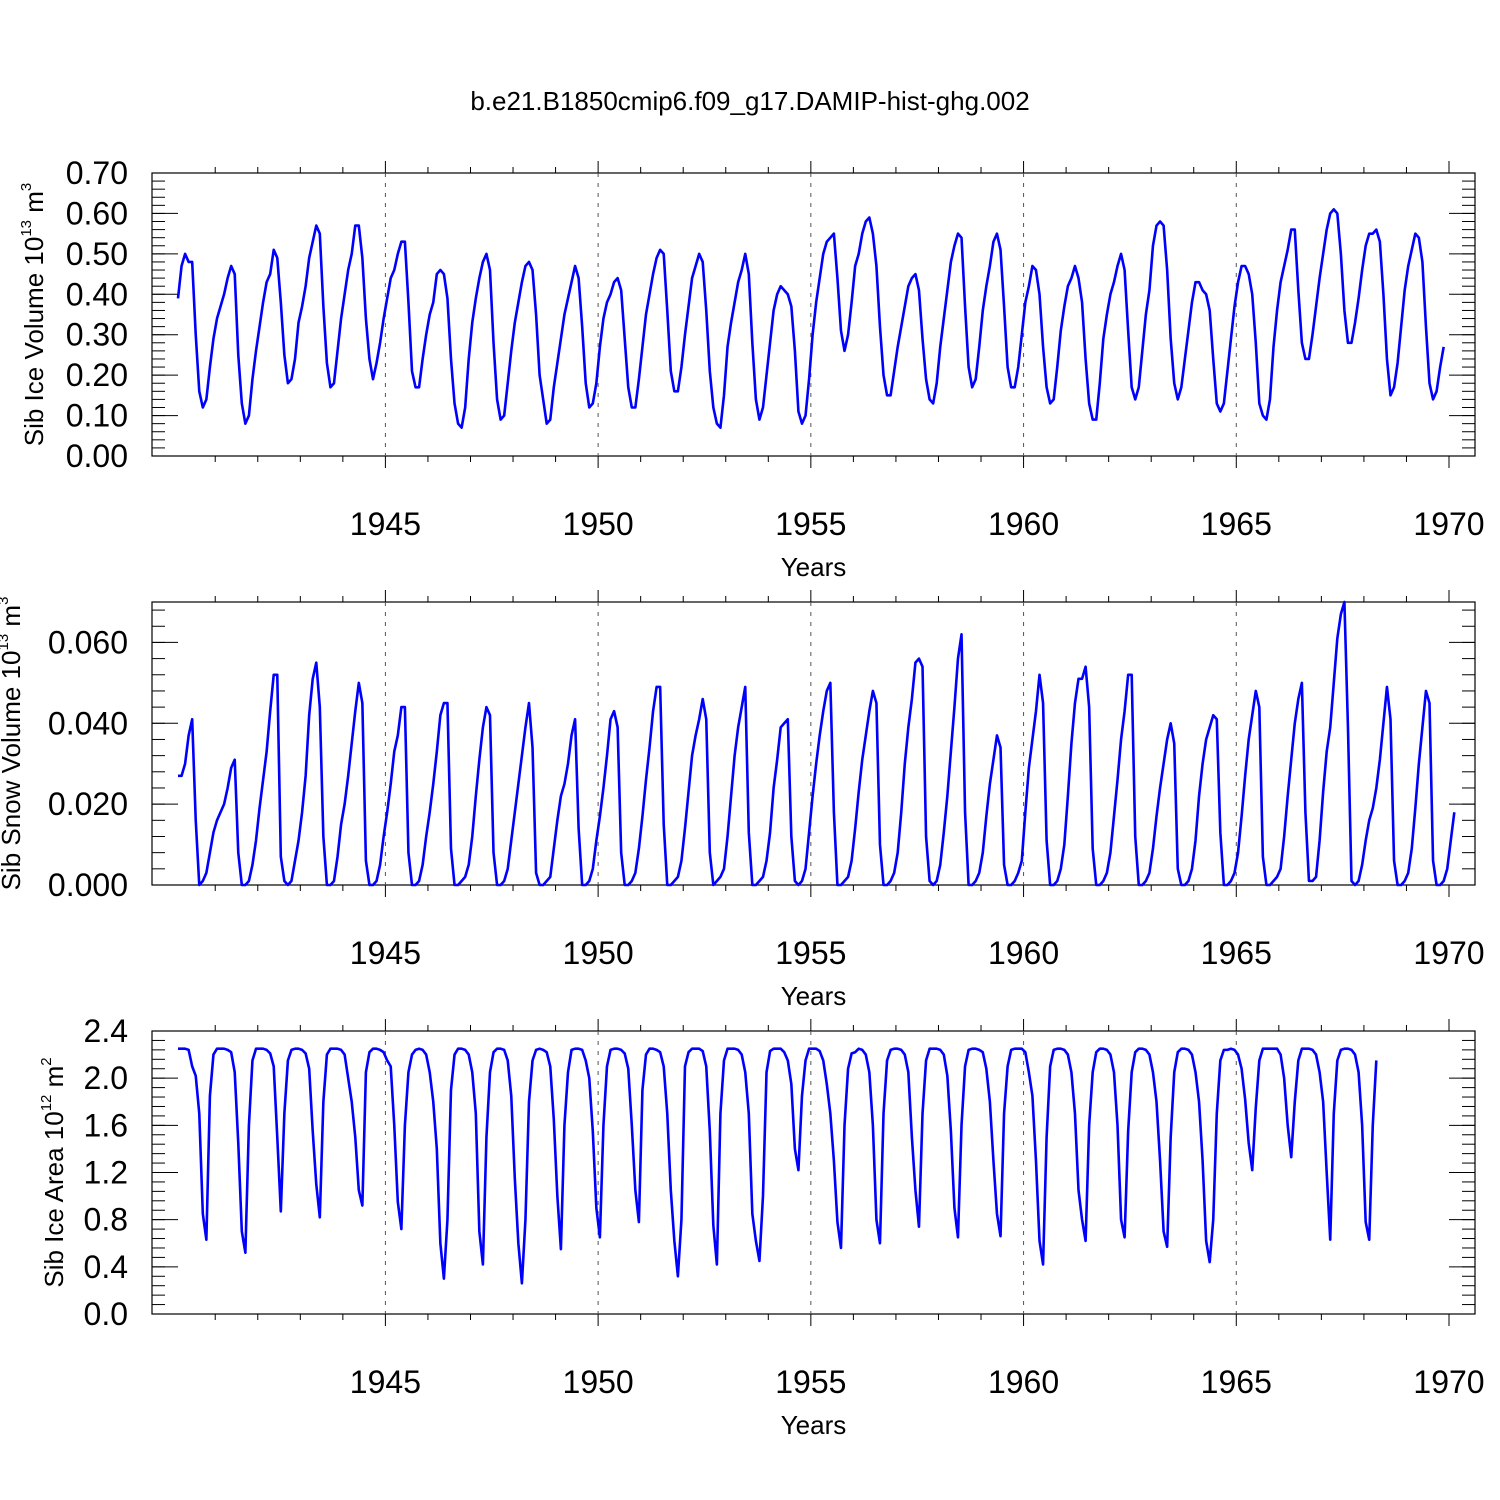 Image resolution: width=1500 pixels, height=1500 pixels. I want to click on y-label-exponent: 12, so click(46, 1103).